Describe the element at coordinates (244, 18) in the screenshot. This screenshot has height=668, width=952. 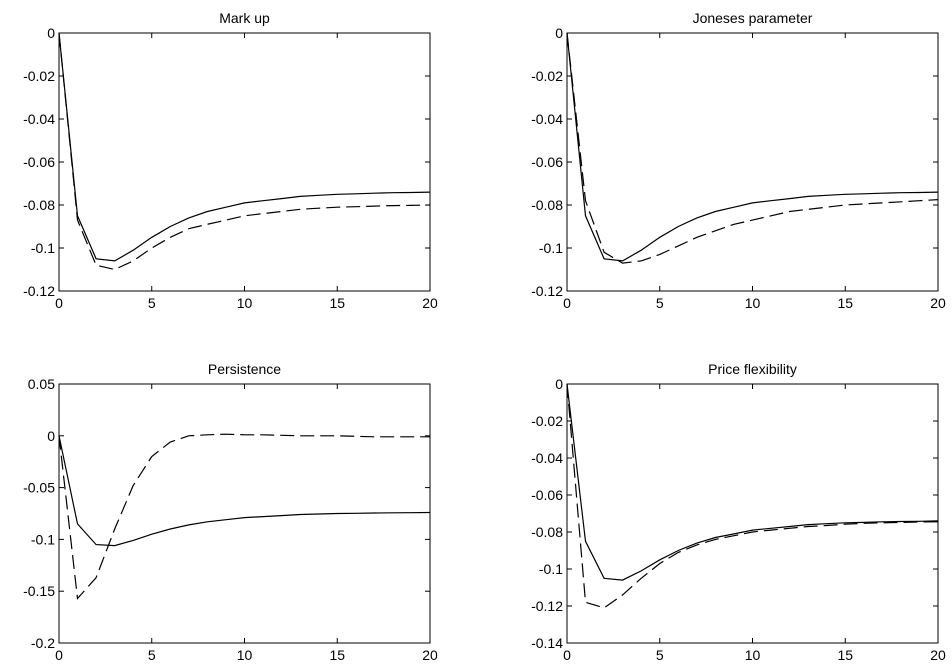
I see `chart-title: Mark up` at that location.